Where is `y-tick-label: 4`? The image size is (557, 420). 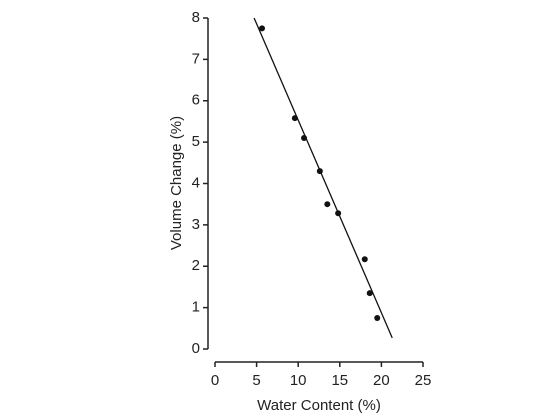
y-tick-label: 4 is located at coordinates (196, 182).